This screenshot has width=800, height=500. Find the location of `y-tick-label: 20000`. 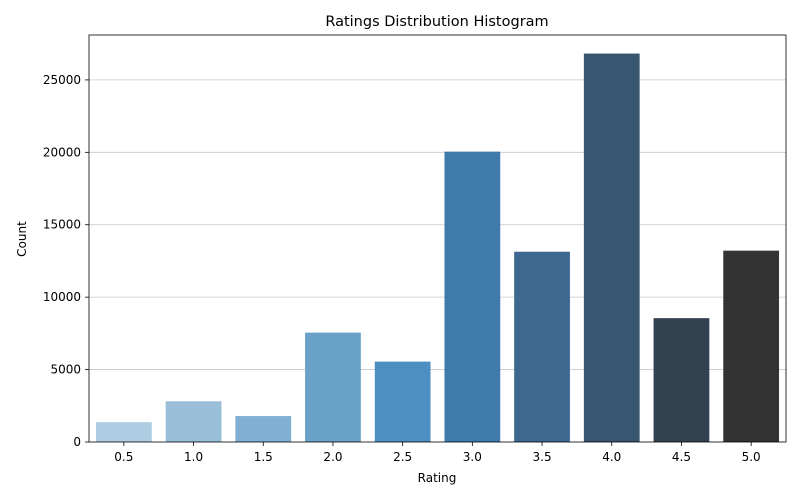

y-tick-label: 20000 is located at coordinates (62, 152).